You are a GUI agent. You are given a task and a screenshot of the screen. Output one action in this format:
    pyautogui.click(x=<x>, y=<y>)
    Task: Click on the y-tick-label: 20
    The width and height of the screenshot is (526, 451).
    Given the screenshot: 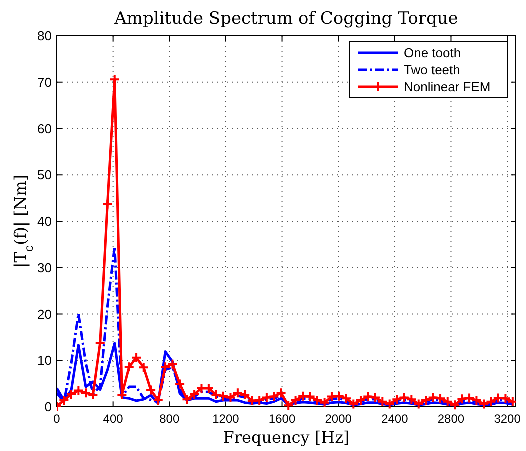 What is the action you would take?
    pyautogui.click(x=45, y=314)
    